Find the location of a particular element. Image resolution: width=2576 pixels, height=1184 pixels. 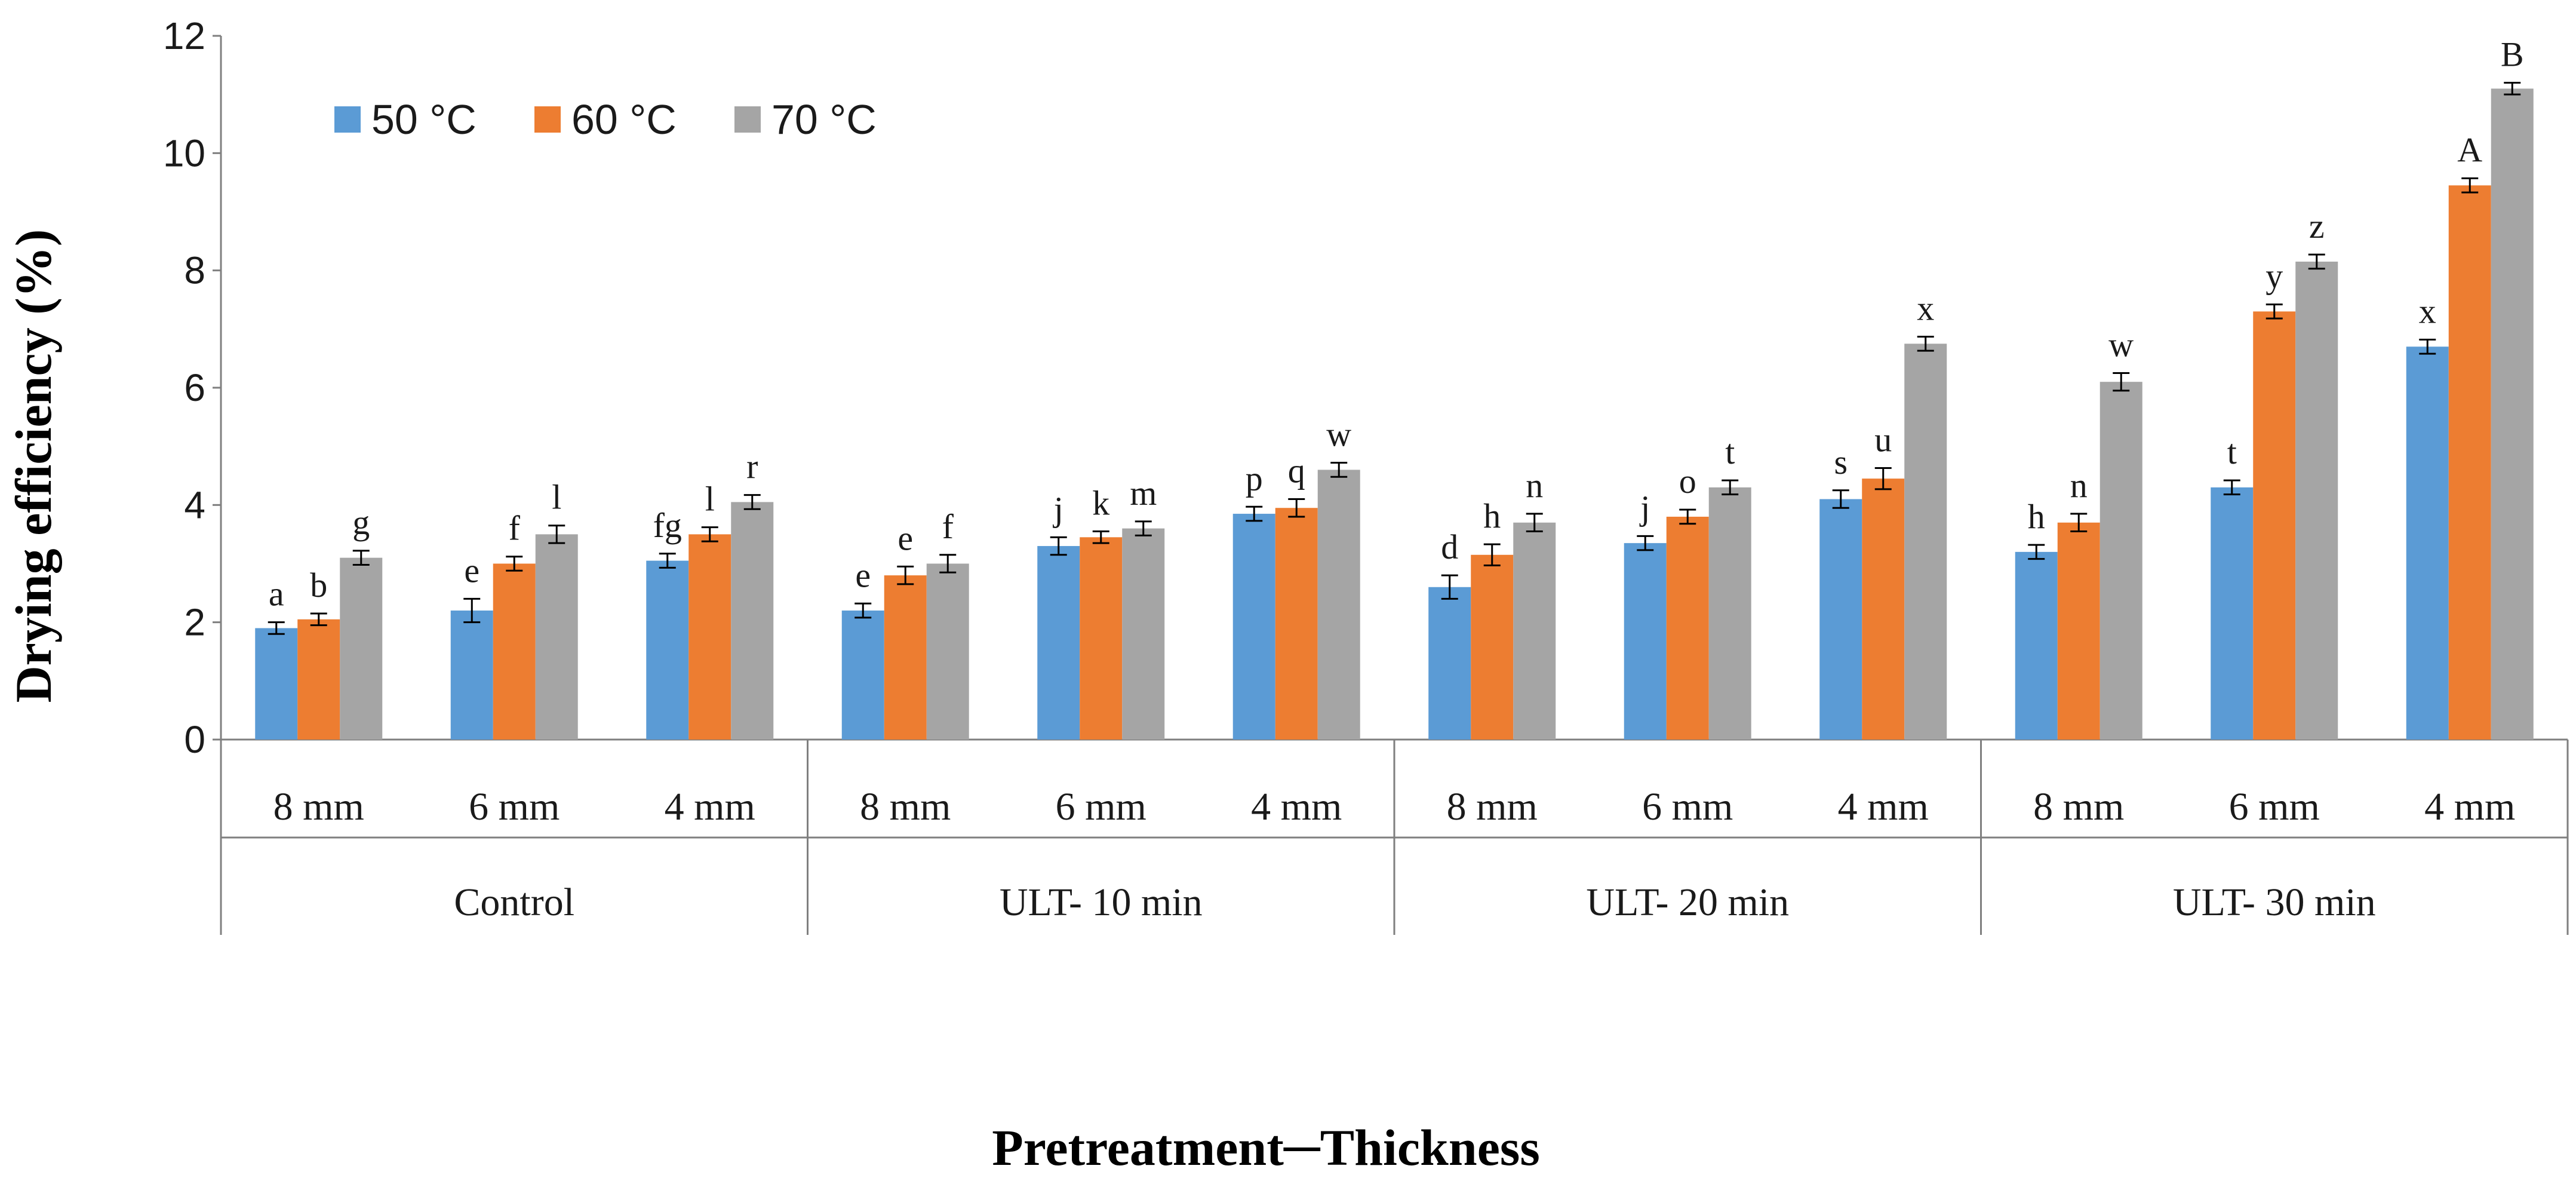

group-label: ULT- 30 min is located at coordinates (2274, 902).